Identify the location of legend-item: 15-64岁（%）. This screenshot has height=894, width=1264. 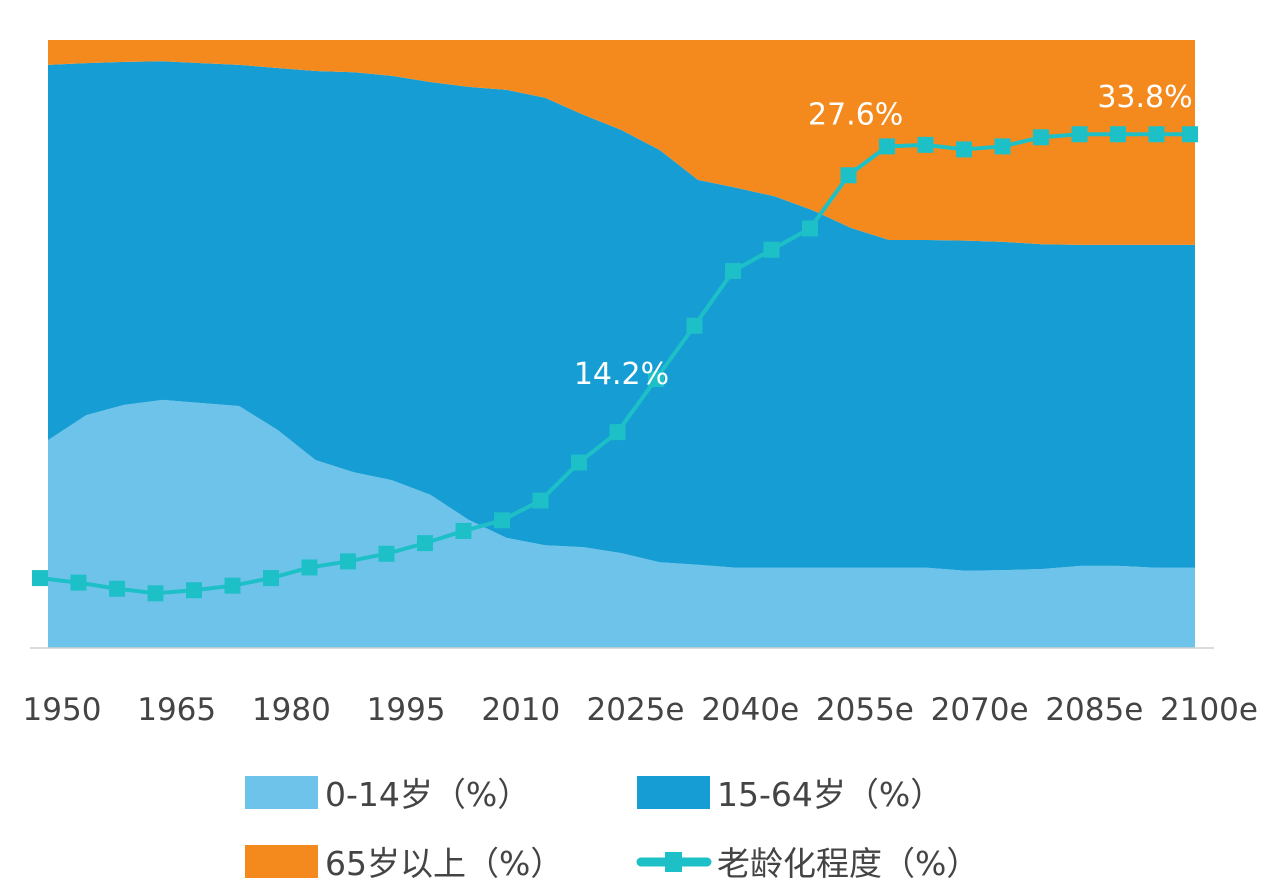
(790, 794).